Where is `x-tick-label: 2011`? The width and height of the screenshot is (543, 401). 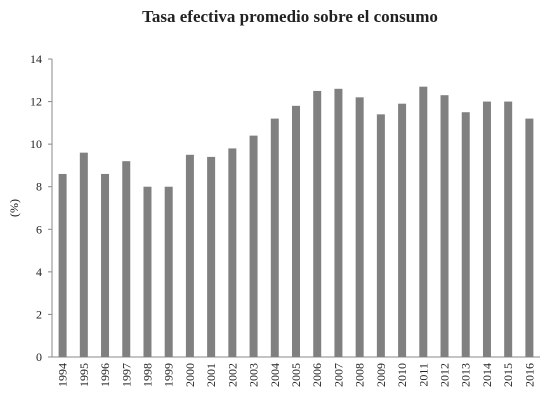 x-tick-label: 2011 is located at coordinates (423, 375).